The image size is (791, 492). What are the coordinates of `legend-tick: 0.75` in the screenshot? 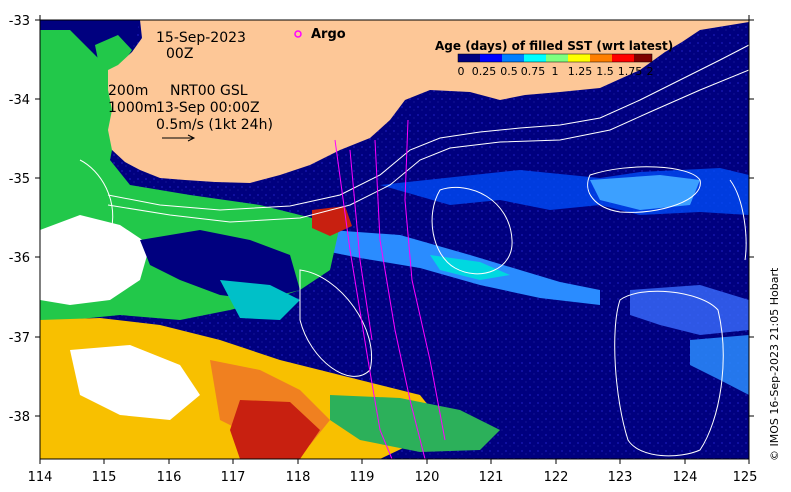 It's located at (533, 71).